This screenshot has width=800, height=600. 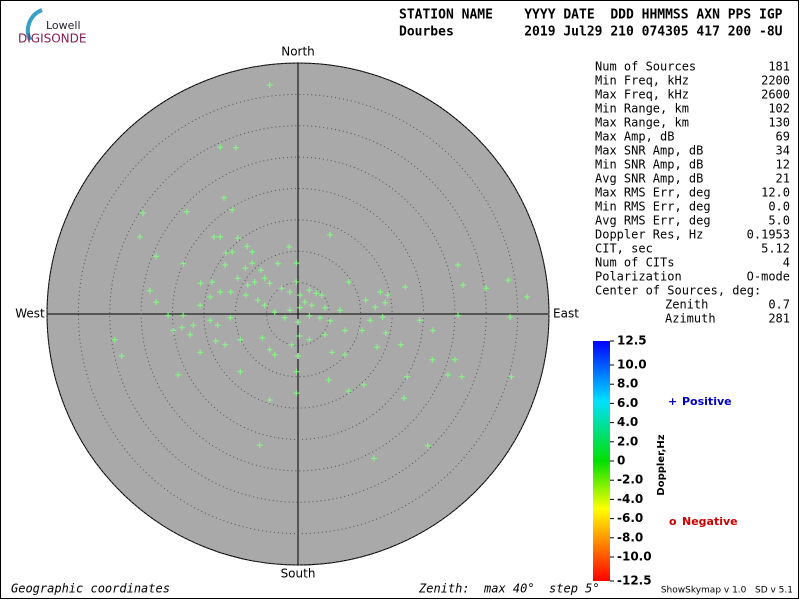 What do you see at coordinates (783, 151) in the screenshot?
I see `stat-value: 34` at bounding box center [783, 151].